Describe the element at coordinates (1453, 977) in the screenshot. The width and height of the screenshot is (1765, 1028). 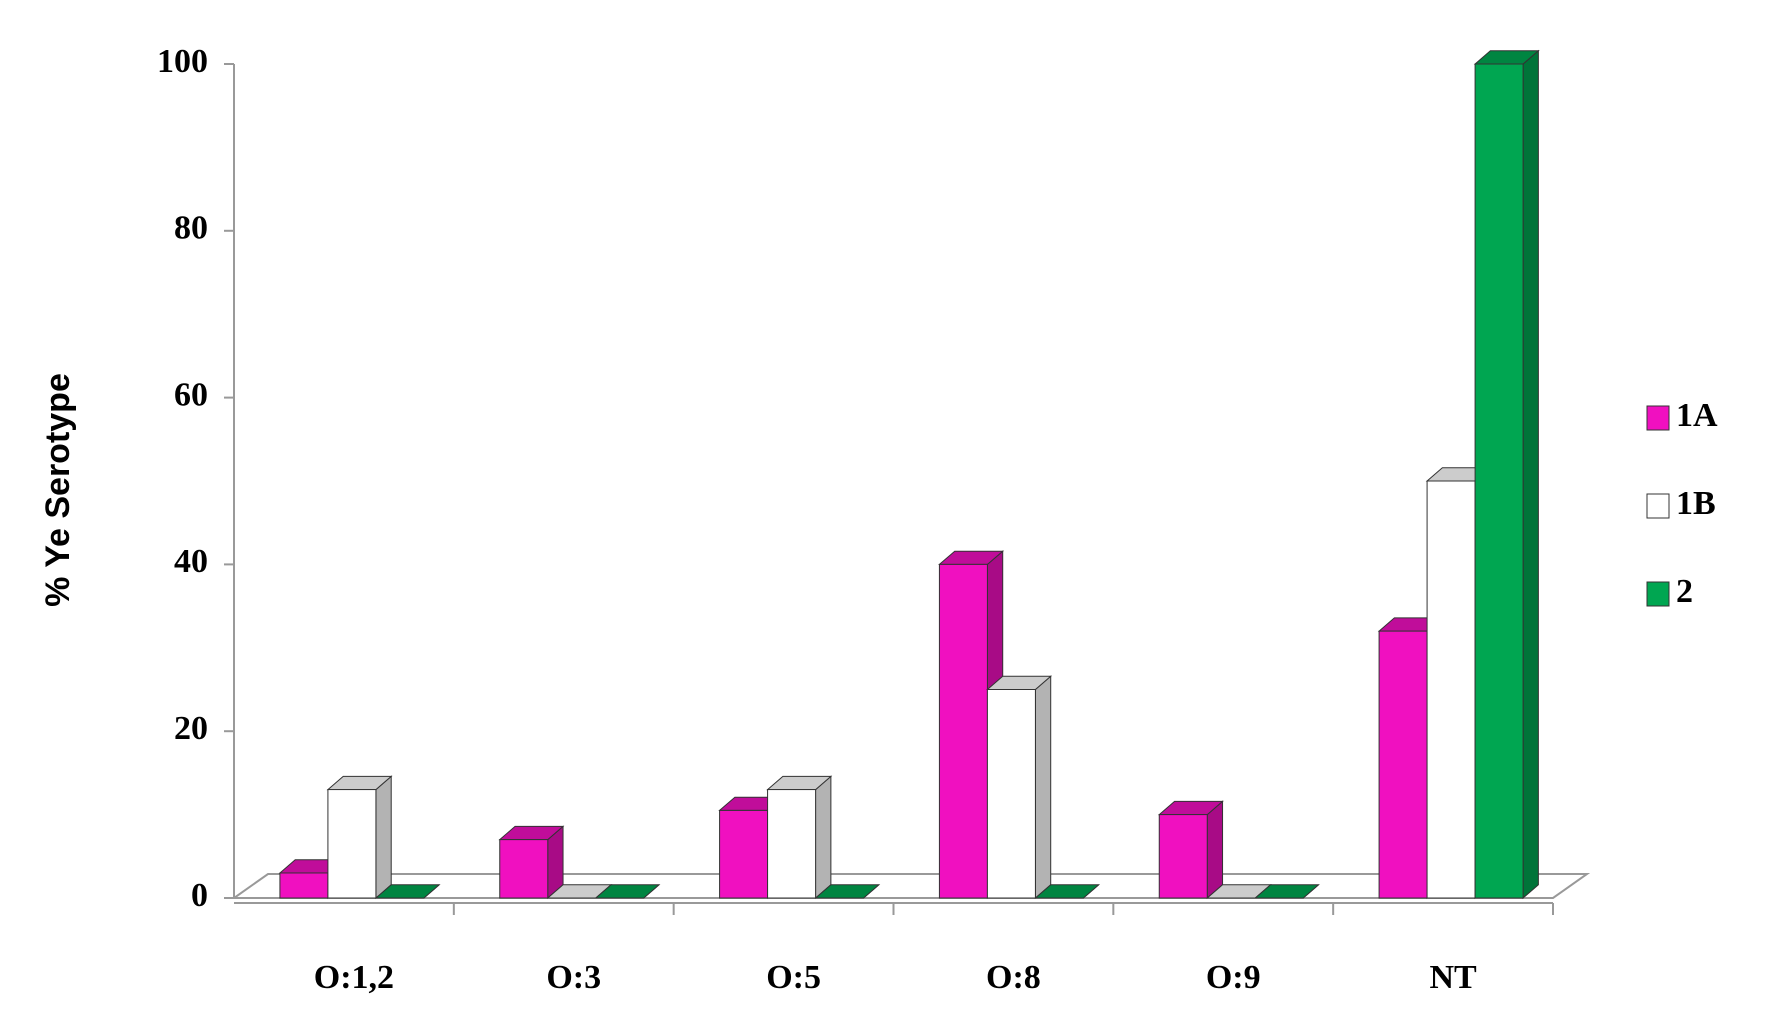
I see `x-tick-label: NT` at that location.